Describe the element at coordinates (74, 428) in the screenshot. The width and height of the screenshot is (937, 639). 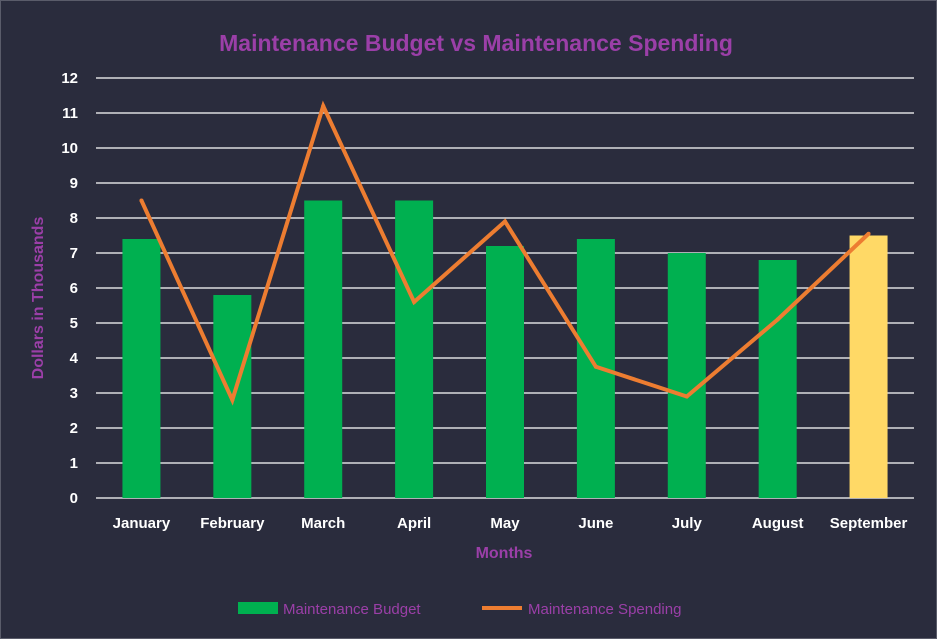
I see `y-tick-label: 2` at that location.